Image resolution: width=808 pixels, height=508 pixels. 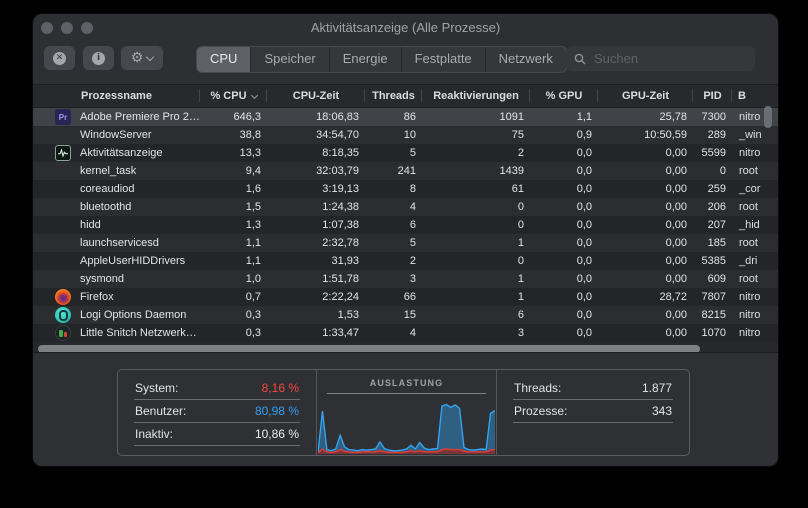 I want to click on cell-wake: 3, so click(x=520, y=333).